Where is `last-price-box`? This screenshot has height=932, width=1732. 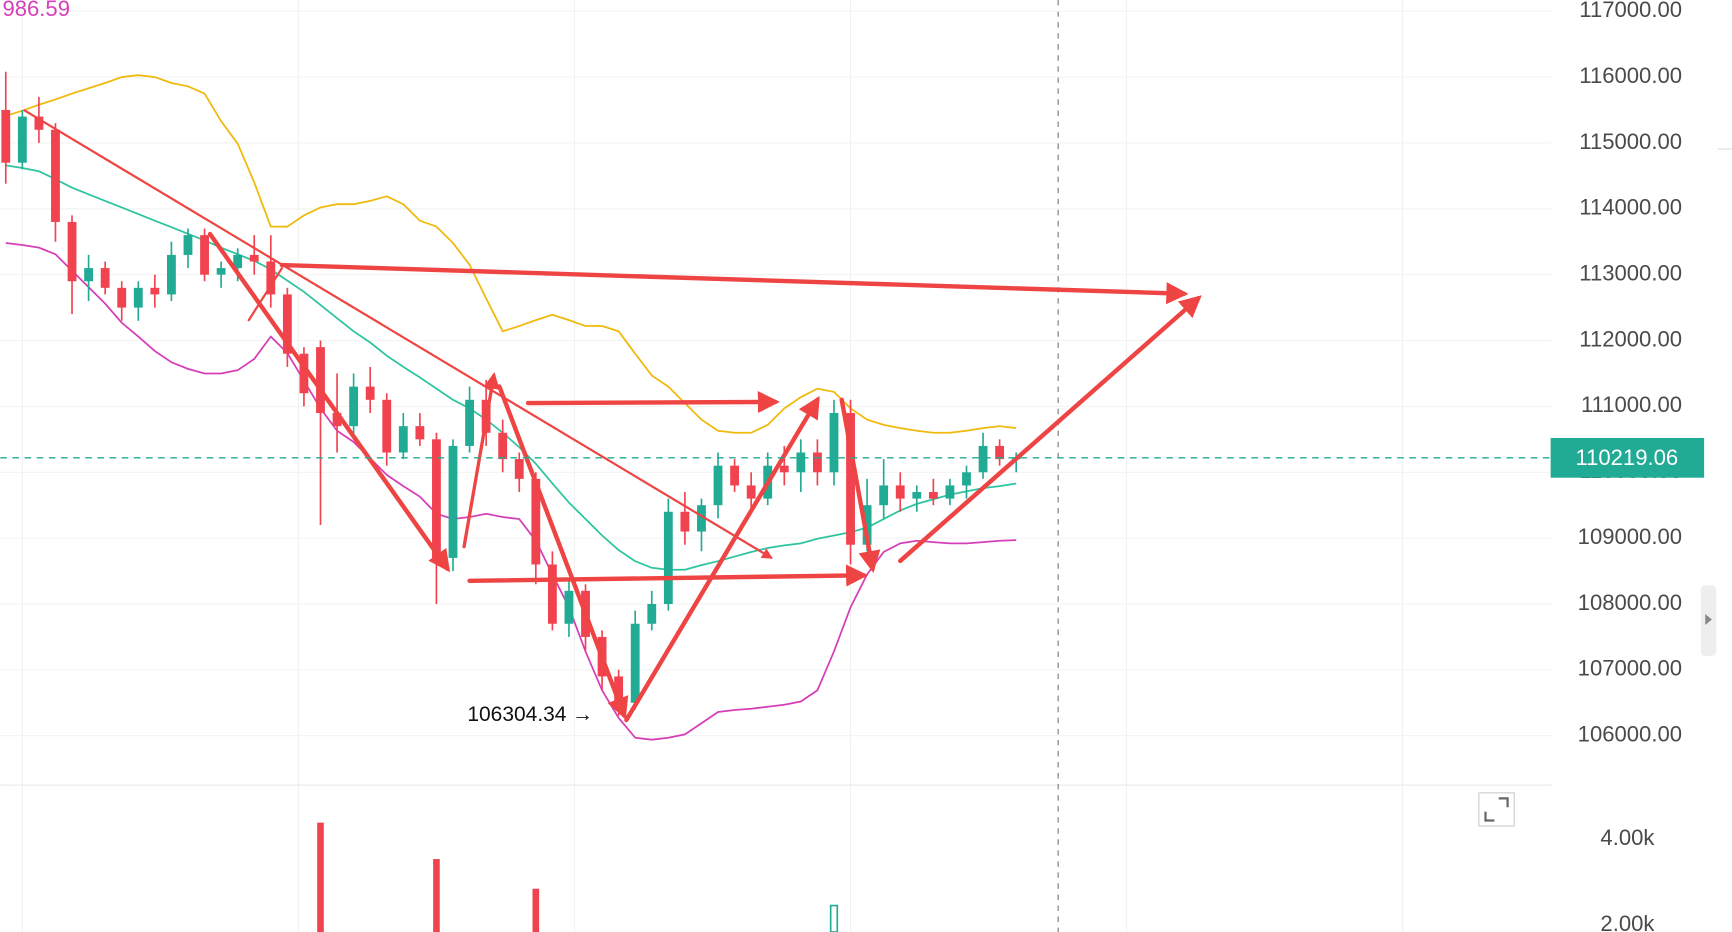
last-price-box is located at coordinates (1627, 457).